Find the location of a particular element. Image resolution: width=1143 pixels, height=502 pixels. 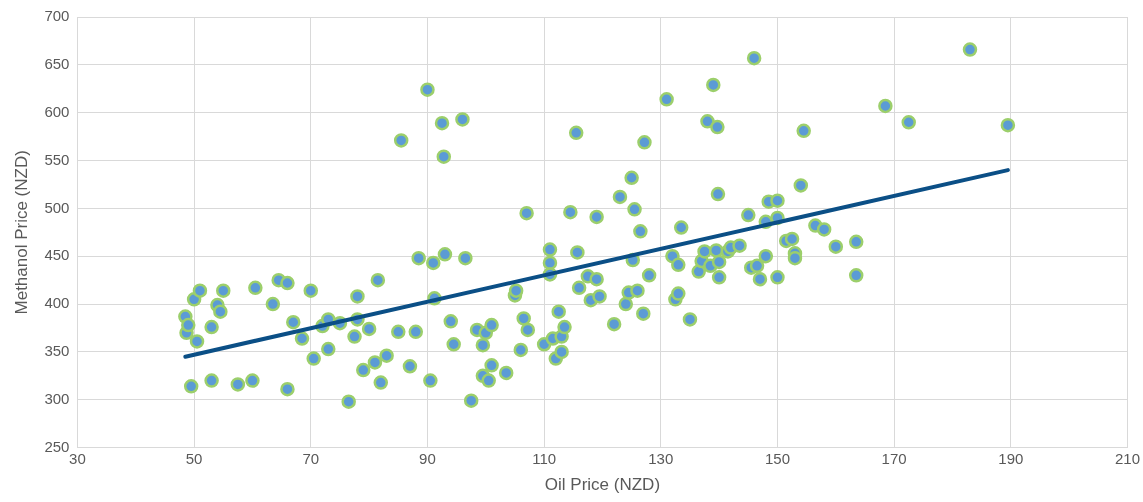

x-tick-label: 50 is located at coordinates (194, 458).